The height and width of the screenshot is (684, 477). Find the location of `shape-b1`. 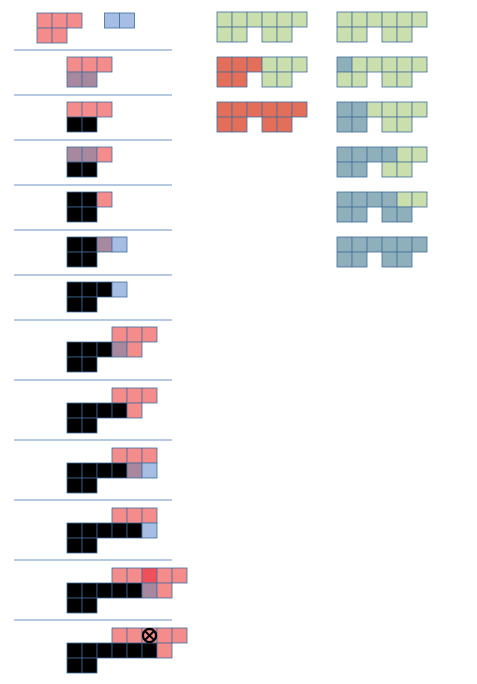

shape-b1 is located at coordinates (382, 27).